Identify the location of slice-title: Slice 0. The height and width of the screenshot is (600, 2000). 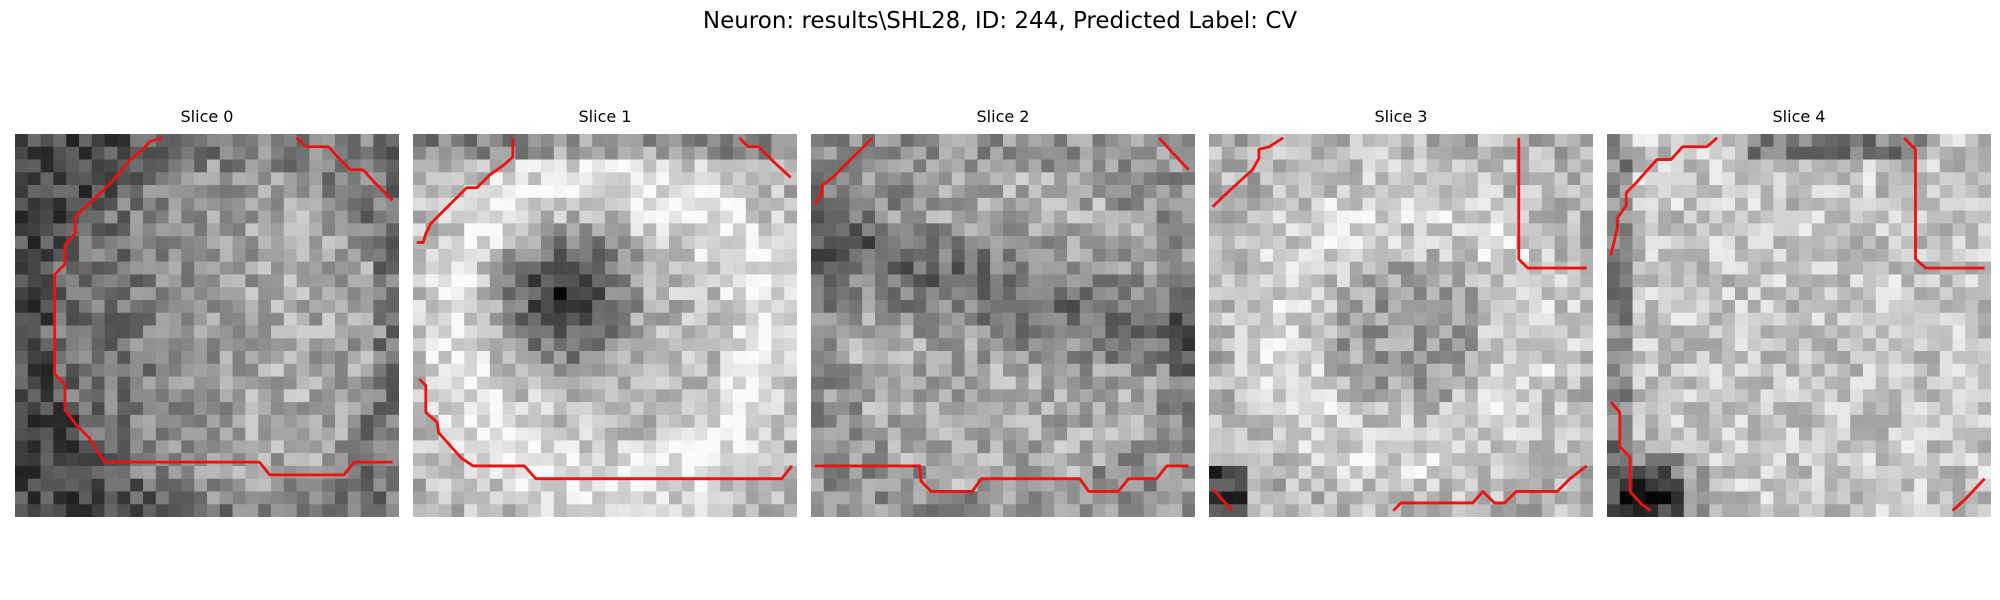
(207, 116).